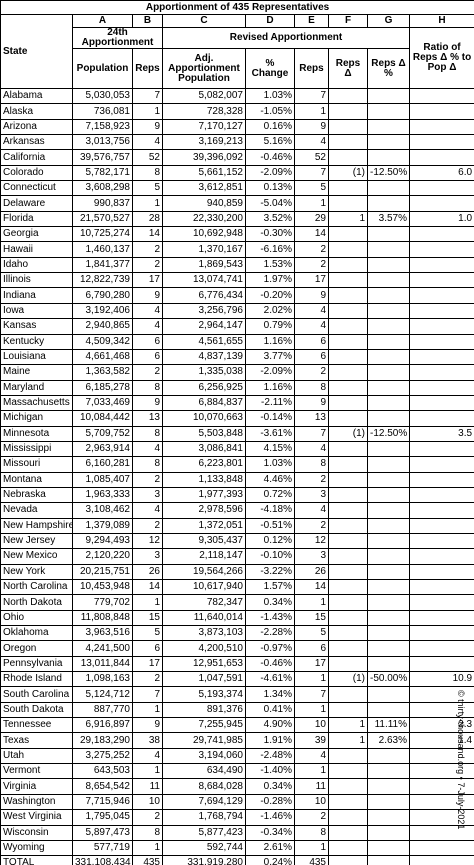  I want to click on cell: 5.16%, so click(270, 142).